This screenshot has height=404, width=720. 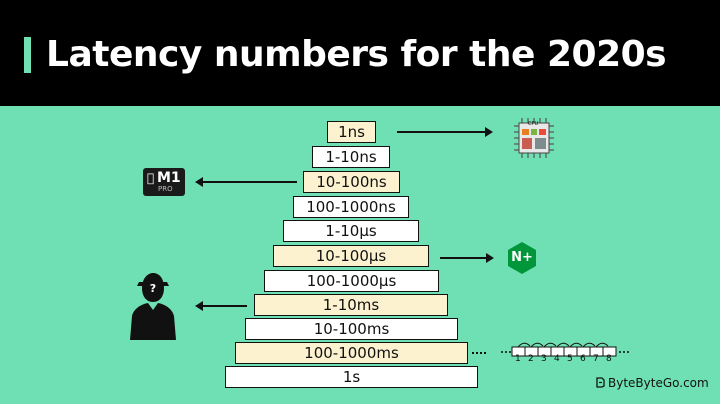 What do you see at coordinates (570, 359) in the screenshot?
I see `disk-number: 5` at bounding box center [570, 359].